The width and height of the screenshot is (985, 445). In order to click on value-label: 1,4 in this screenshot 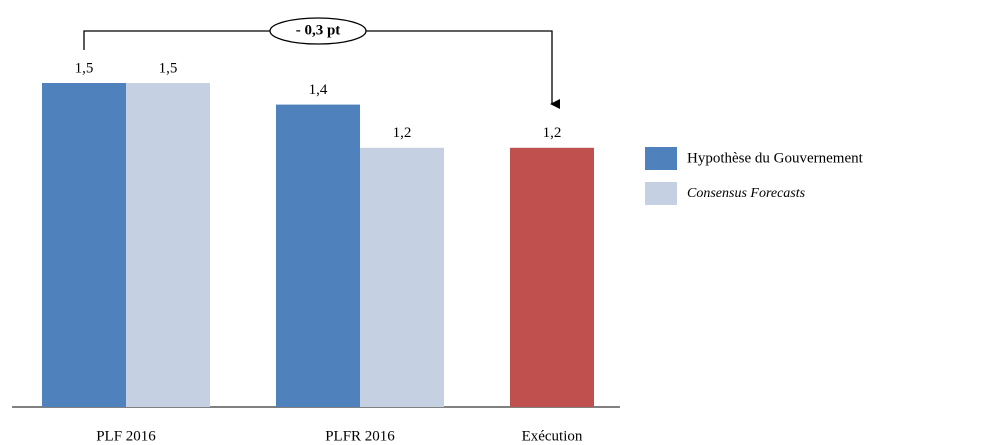, I will do `click(318, 90)`.